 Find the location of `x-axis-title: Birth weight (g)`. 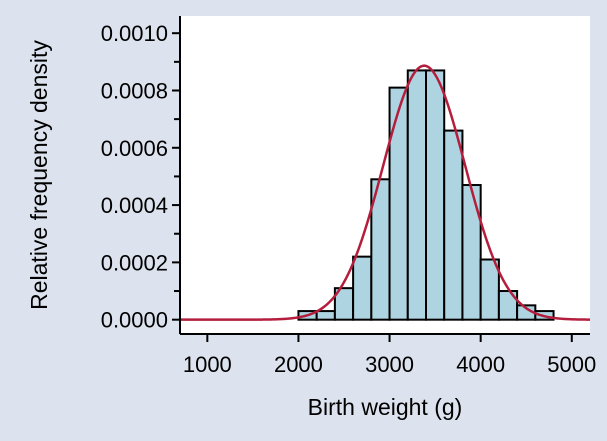

x-axis-title: Birth weight (g) is located at coordinates (385, 407).